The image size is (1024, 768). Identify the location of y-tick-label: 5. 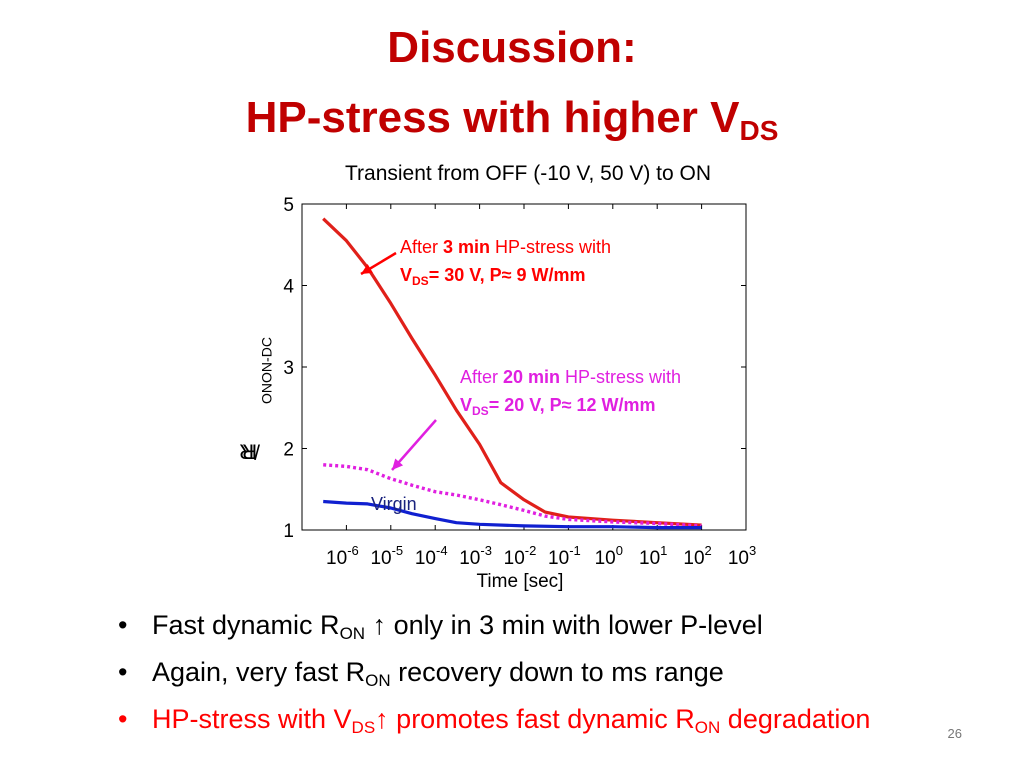
(288, 205).